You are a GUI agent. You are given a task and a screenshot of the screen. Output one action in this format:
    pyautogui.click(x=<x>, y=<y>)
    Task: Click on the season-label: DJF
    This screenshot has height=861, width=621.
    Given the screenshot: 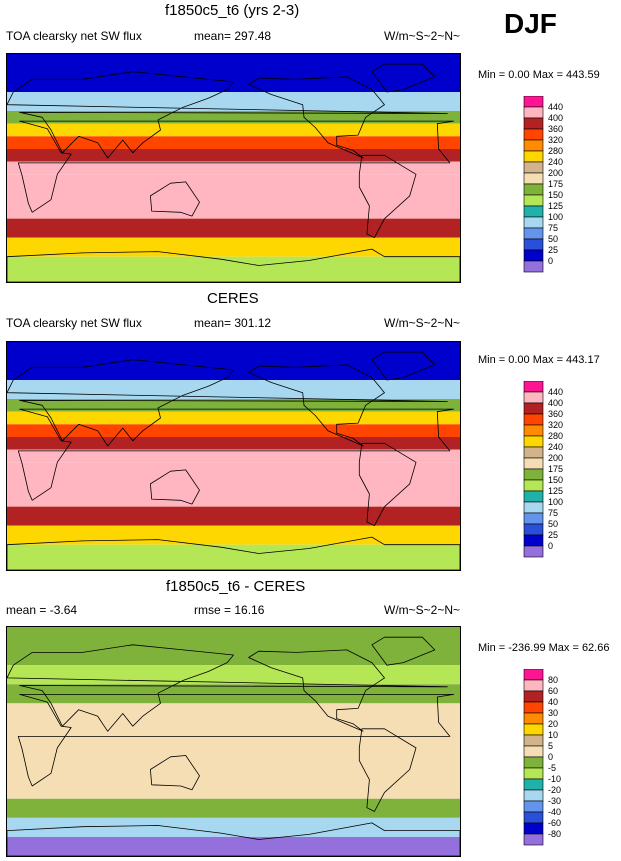 What is the action you would take?
    pyautogui.click(x=530, y=23)
    